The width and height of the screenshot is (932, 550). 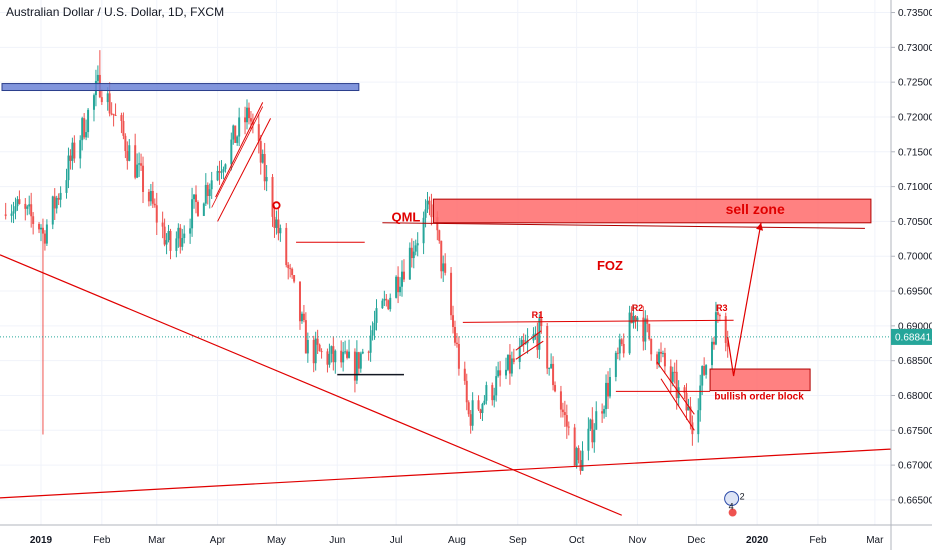 What do you see at coordinates (915, 83) in the screenshot?
I see `y-tick-label: 0.72500` at bounding box center [915, 83].